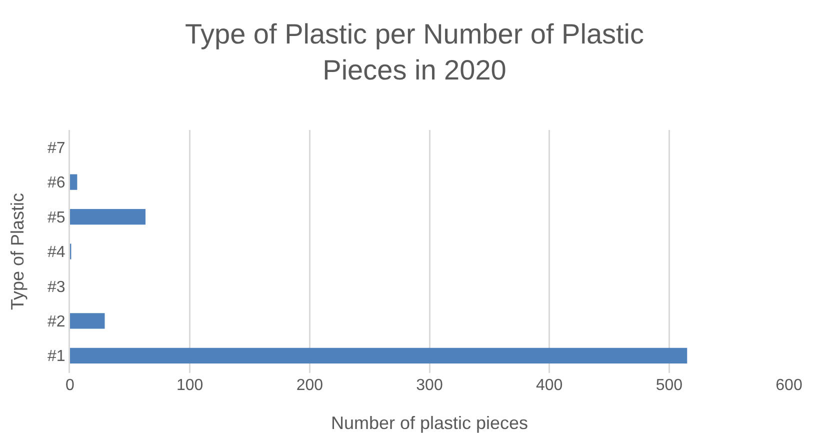  What do you see at coordinates (190, 385) in the screenshot?
I see `x-tick-label: 100` at bounding box center [190, 385].